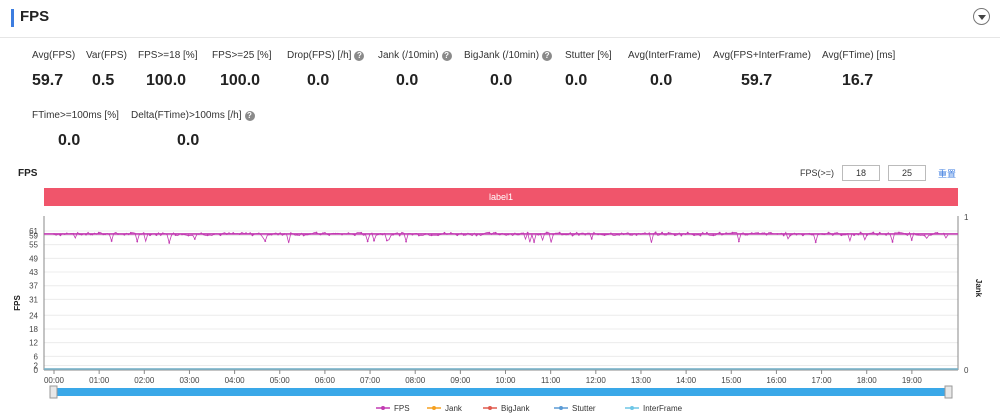 The width and height of the screenshot is (1000, 415). I want to click on x-tick-label: 02:00, so click(144, 380).